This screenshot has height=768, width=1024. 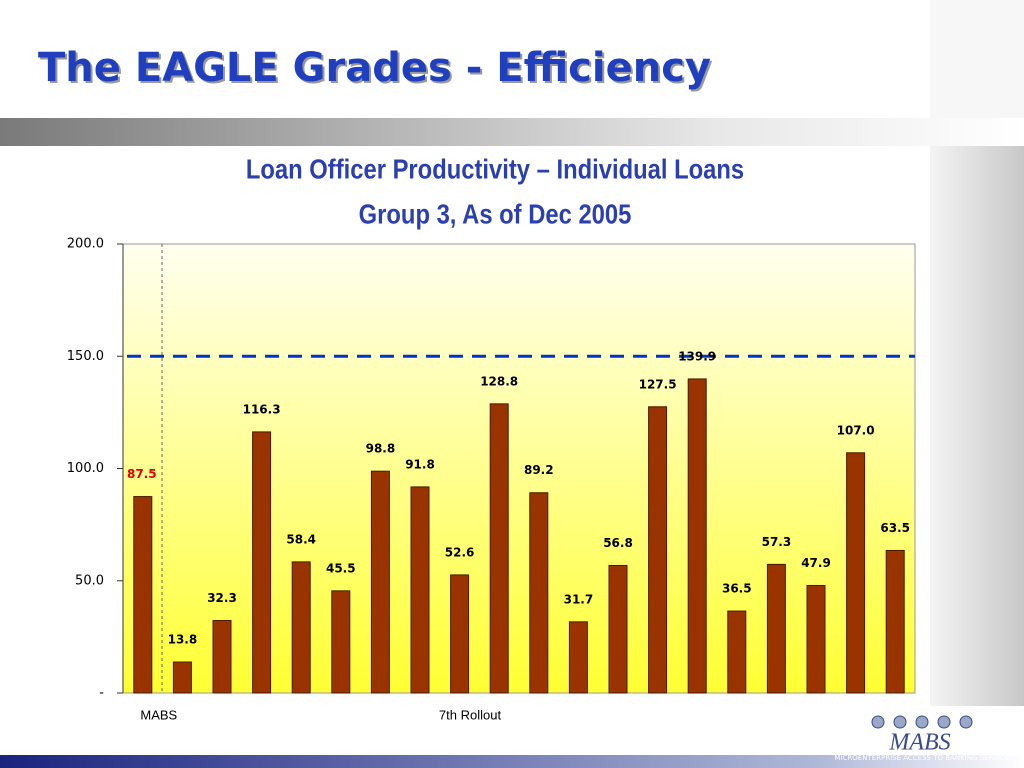 What do you see at coordinates (539, 470) in the screenshot?
I see `value-label: 89.2` at bounding box center [539, 470].